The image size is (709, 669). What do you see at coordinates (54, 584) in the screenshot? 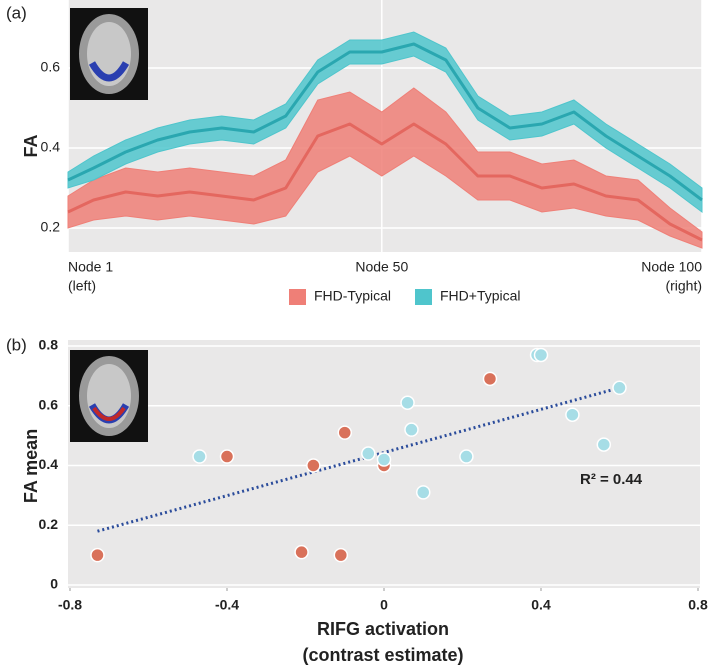
I see `y-tick-label: 0` at bounding box center [54, 584].